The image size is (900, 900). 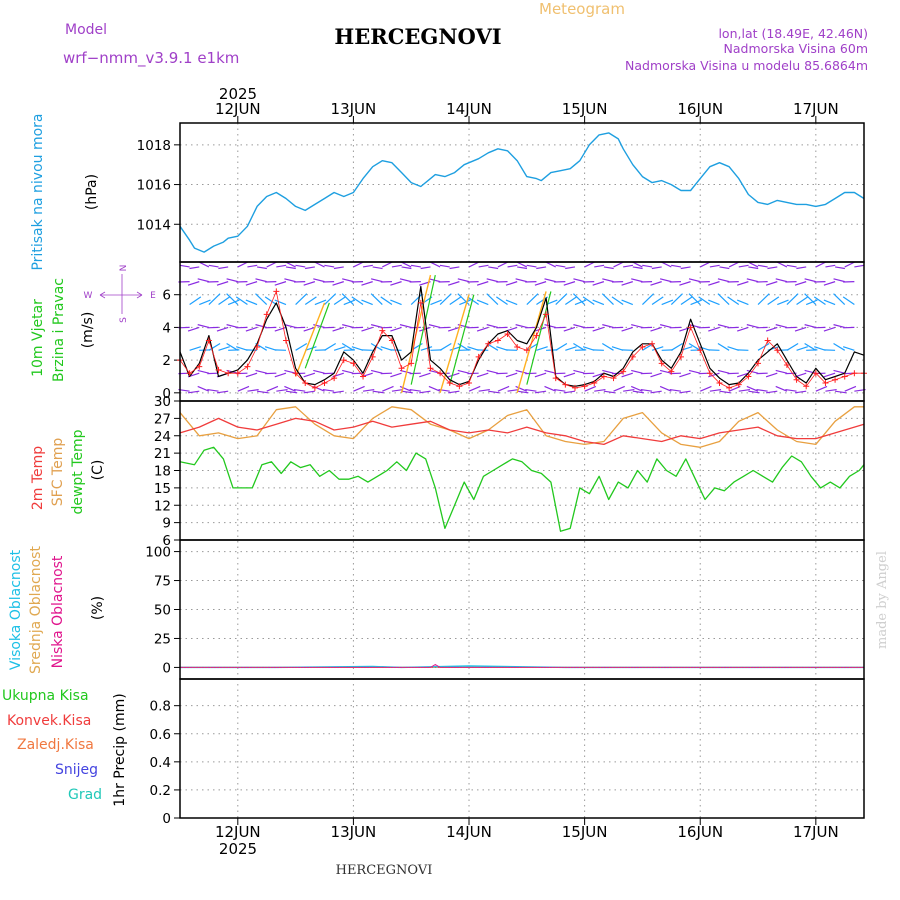 What do you see at coordinates (793, 33) in the screenshot?
I see `lonlat-label: lon,lat (18.49E, 42.46N)` at bounding box center [793, 33].